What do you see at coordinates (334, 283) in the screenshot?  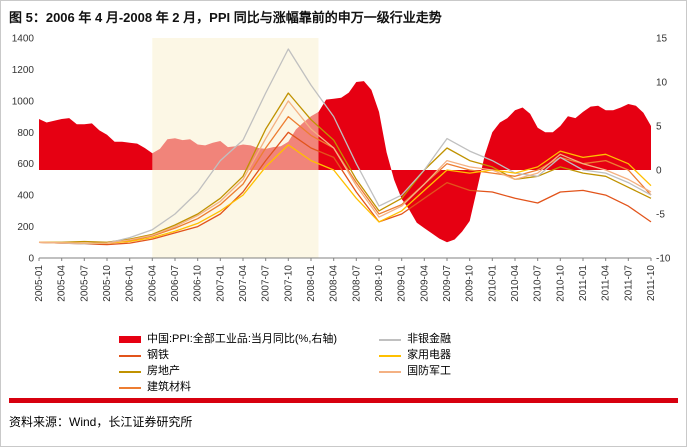 I see `x-tick-label: 2008-04` at bounding box center [334, 283].